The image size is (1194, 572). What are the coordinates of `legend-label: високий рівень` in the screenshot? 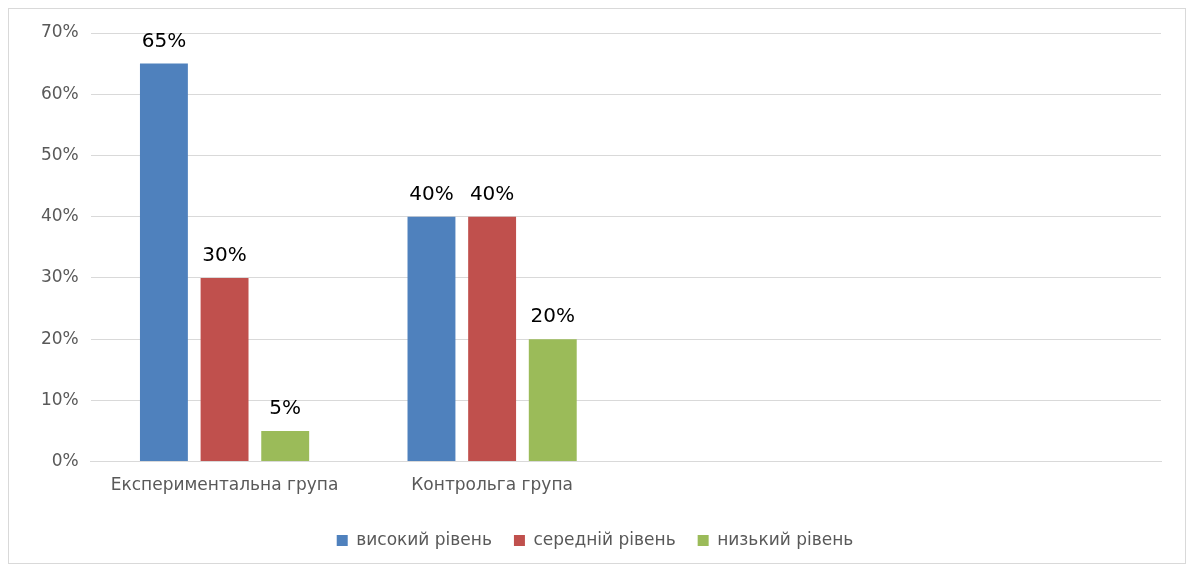 It's located at (424, 538).